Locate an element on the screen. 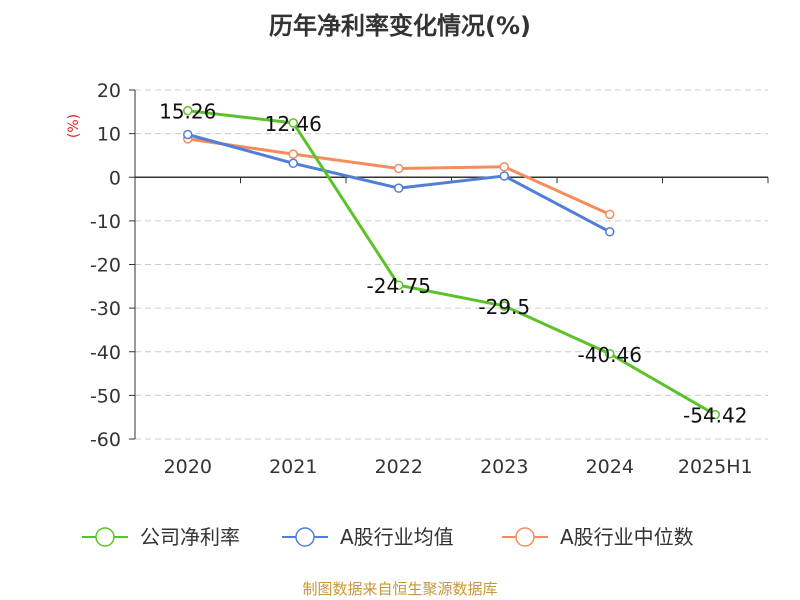 This screenshot has width=800, height=600. data-label: 15.26 is located at coordinates (187, 112).